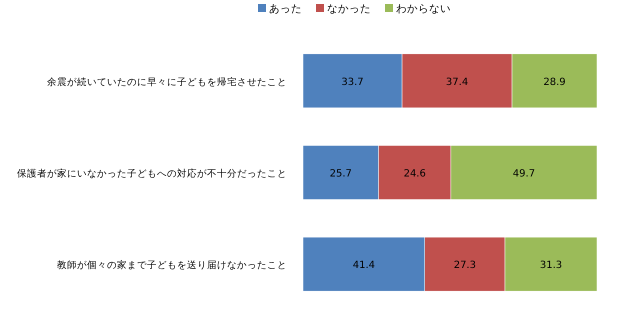 This screenshot has width=620, height=326. What do you see at coordinates (551, 266) in the screenshot?
I see `data-label: 31.3` at bounding box center [551, 266].